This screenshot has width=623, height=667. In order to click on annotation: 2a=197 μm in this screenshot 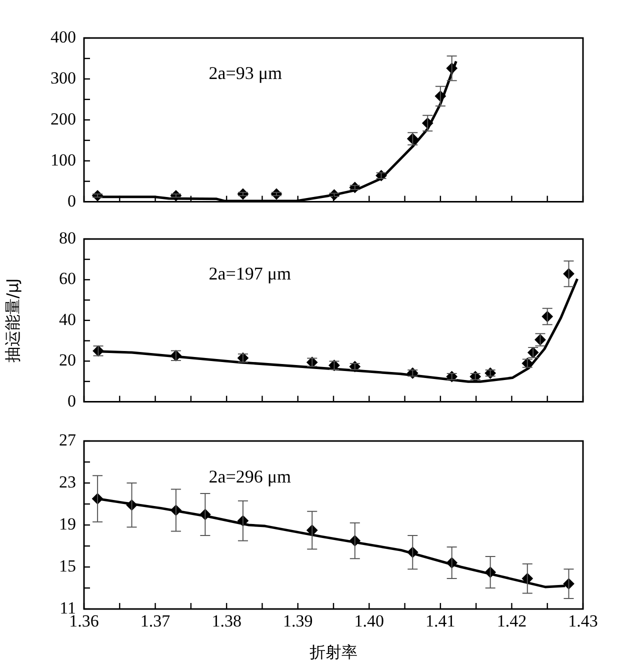, I will do `click(250, 274)`.